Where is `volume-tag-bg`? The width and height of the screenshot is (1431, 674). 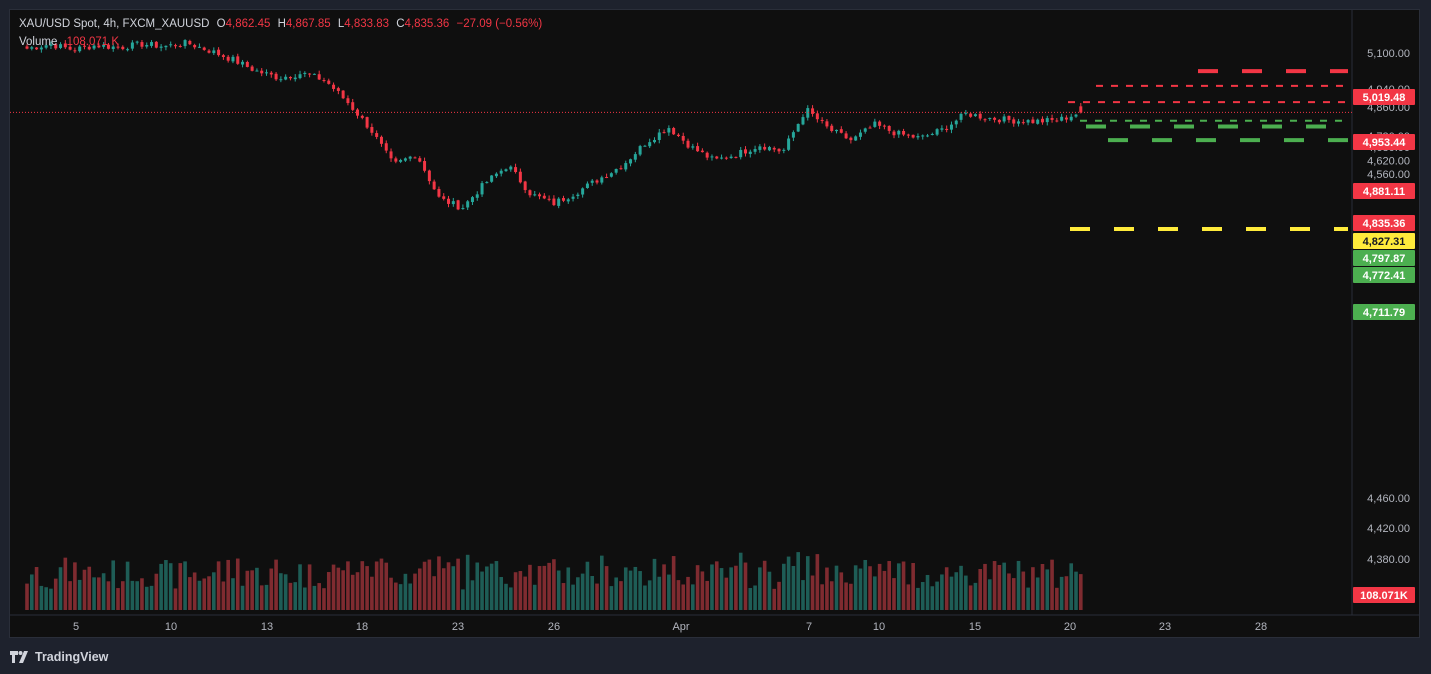
volume-tag-bg is located at coordinates (1384, 595).